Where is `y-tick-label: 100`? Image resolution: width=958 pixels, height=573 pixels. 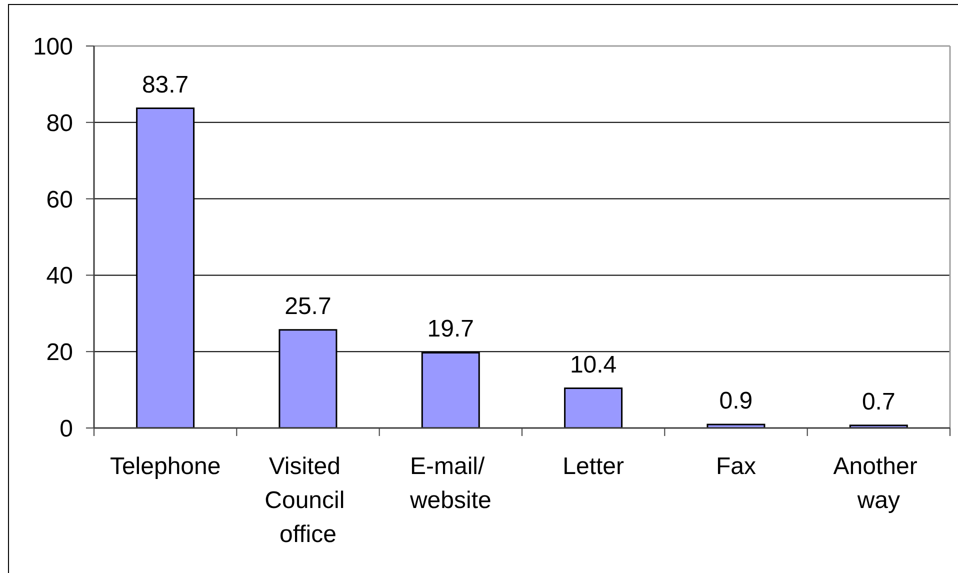 y-tick-label: 100 is located at coordinates (52, 47).